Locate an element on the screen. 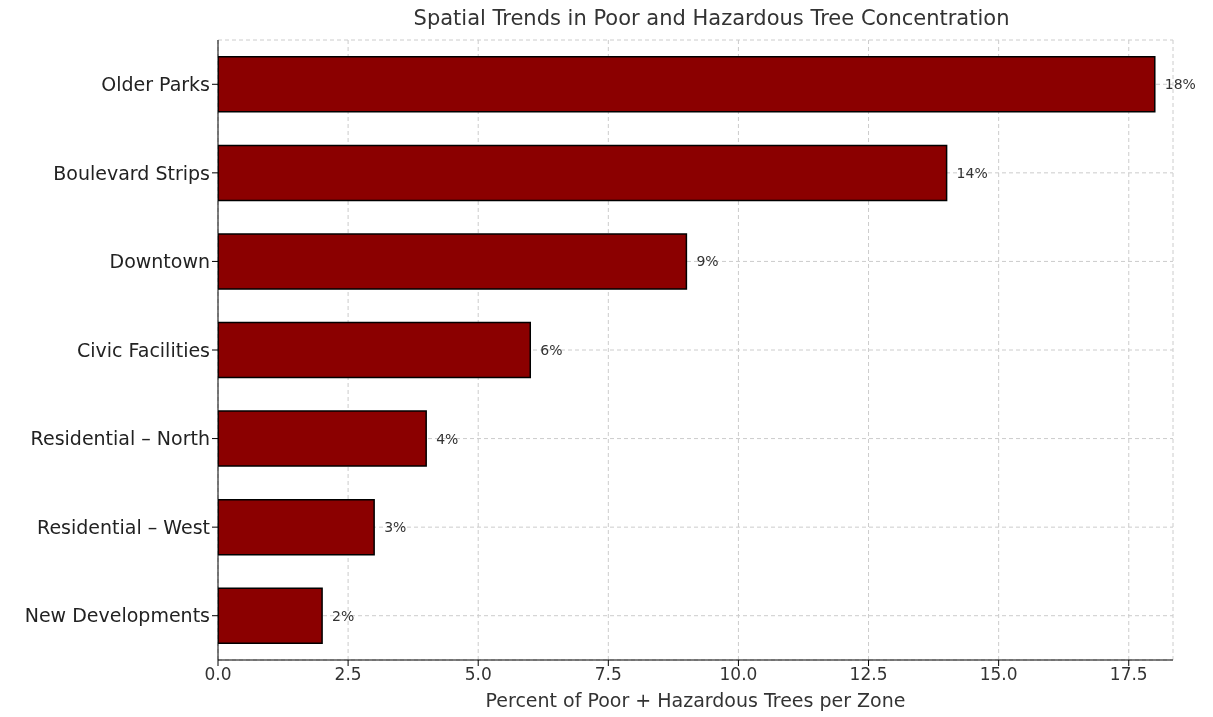 The width and height of the screenshot is (1213, 717). data-label: 4% is located at coordinates (447, 438).